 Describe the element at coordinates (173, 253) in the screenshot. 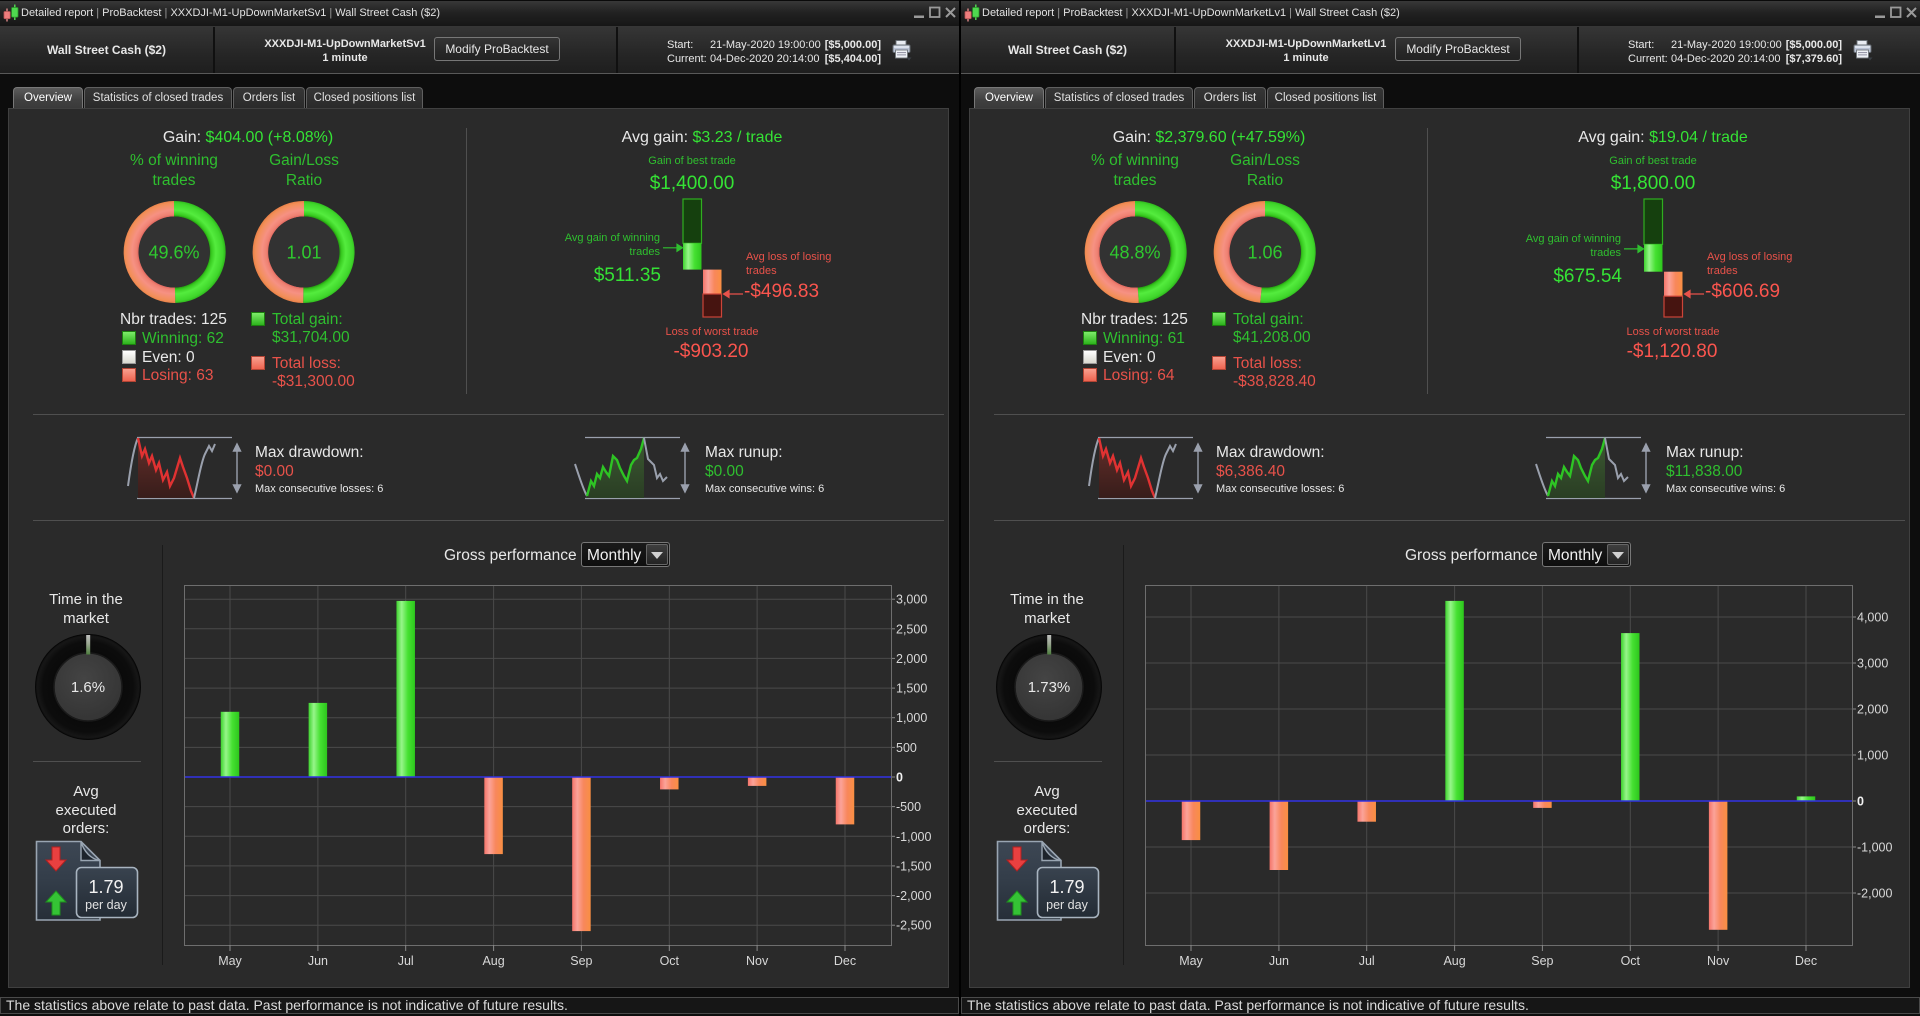

I see `svg-text: 49.6%` at that location.